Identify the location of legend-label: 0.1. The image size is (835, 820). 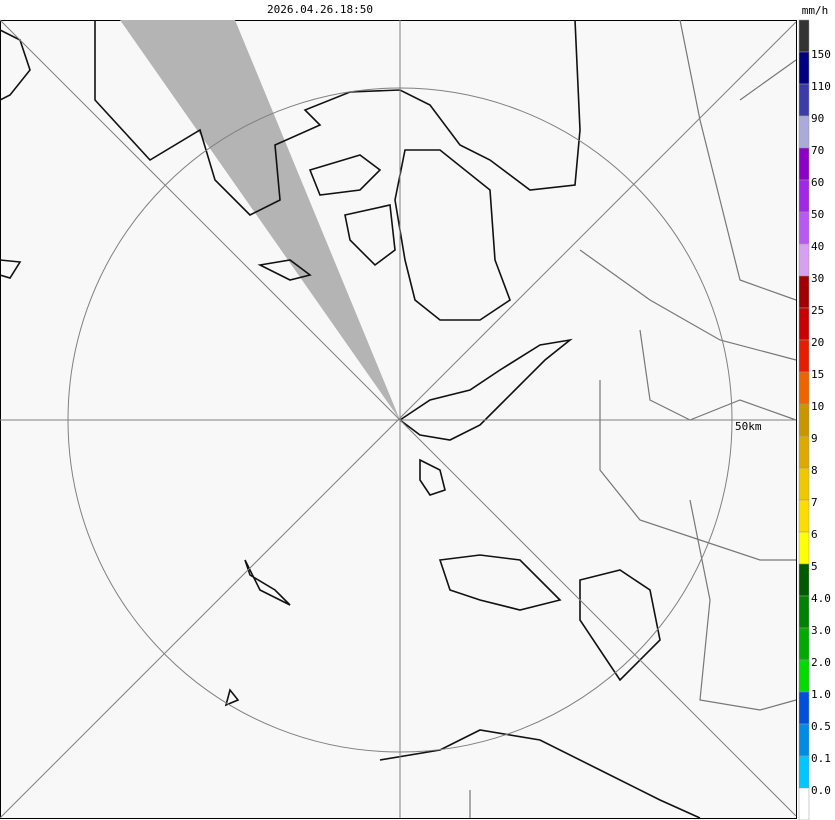
(821, 758).